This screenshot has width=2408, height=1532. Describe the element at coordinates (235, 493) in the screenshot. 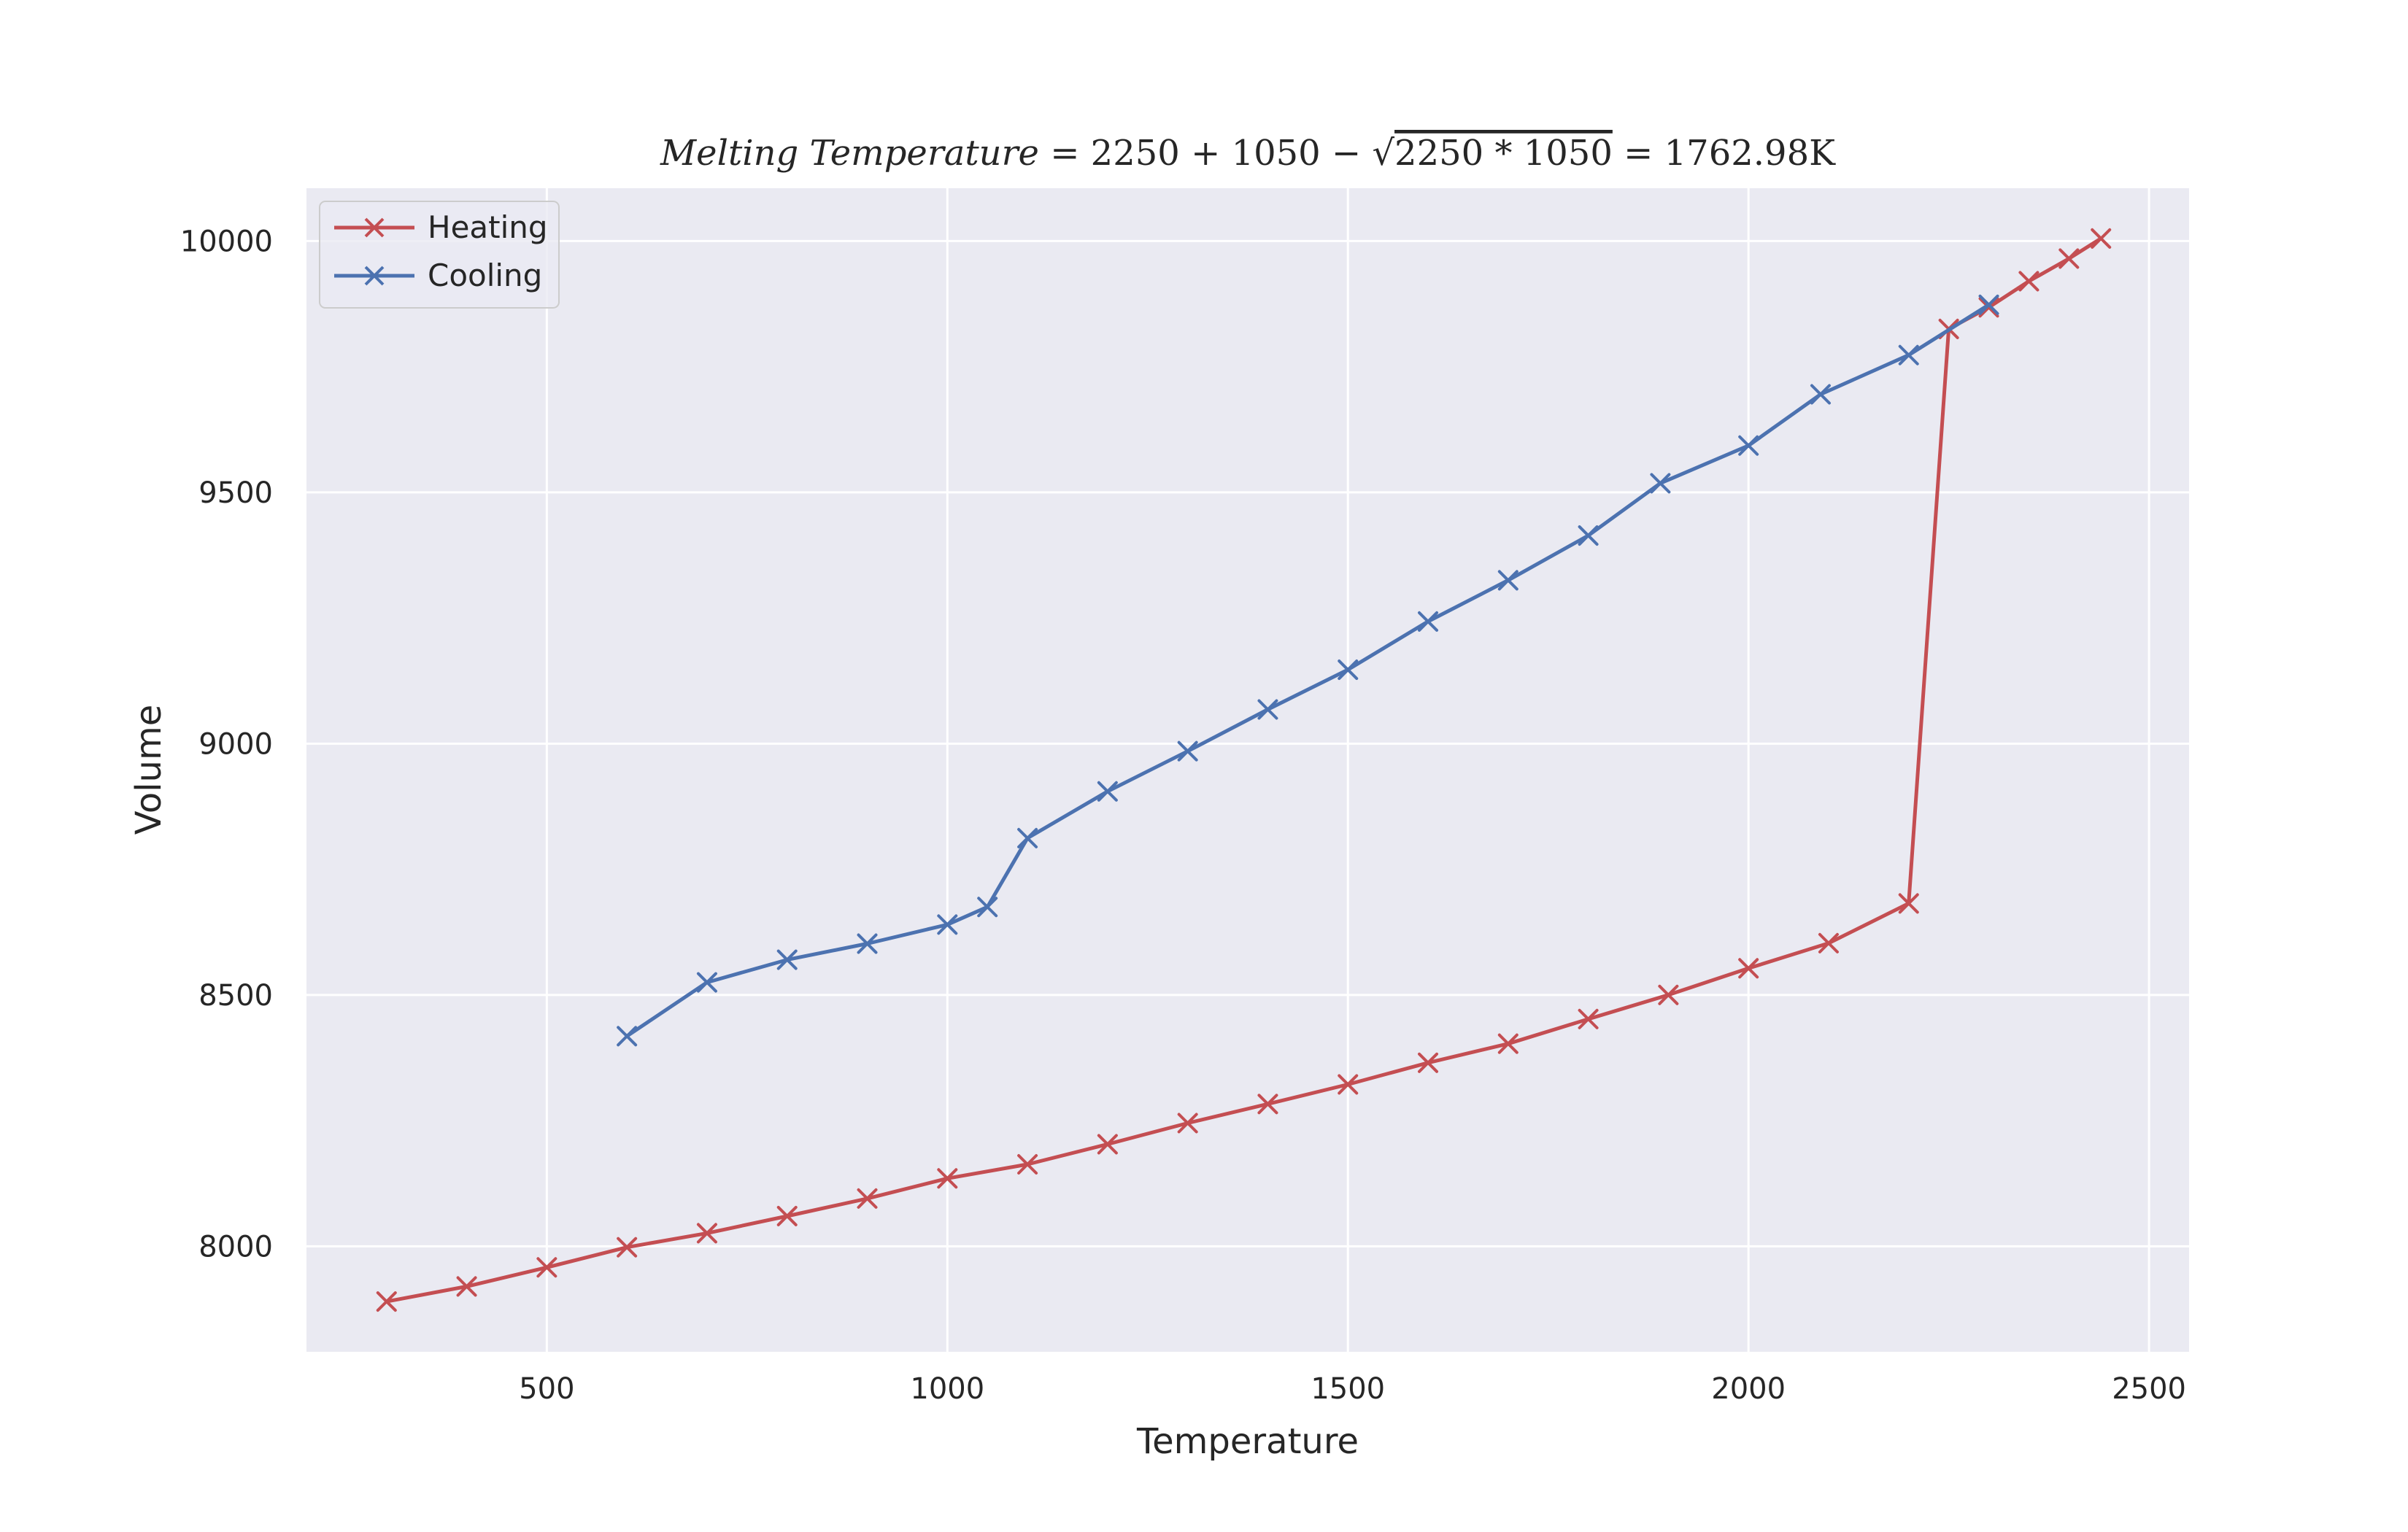

I see `y-tick-label: 9500` at that location.